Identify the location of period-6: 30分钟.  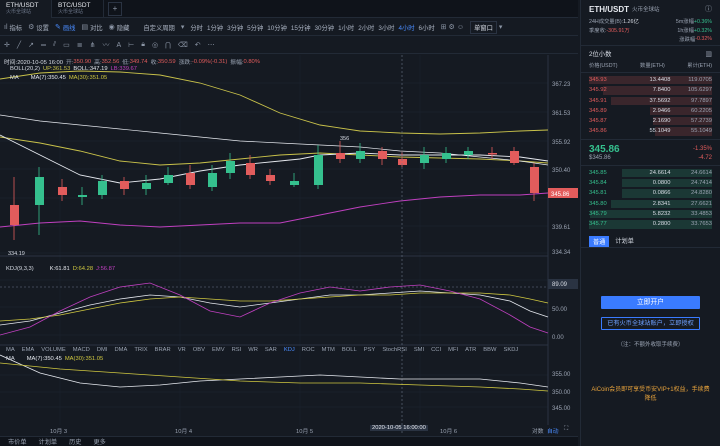
(324, 28).